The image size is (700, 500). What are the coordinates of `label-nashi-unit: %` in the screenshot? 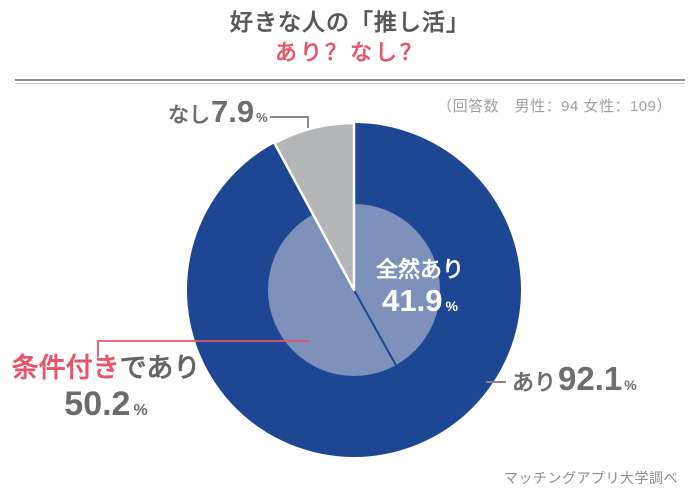 It's located at (262, 117).